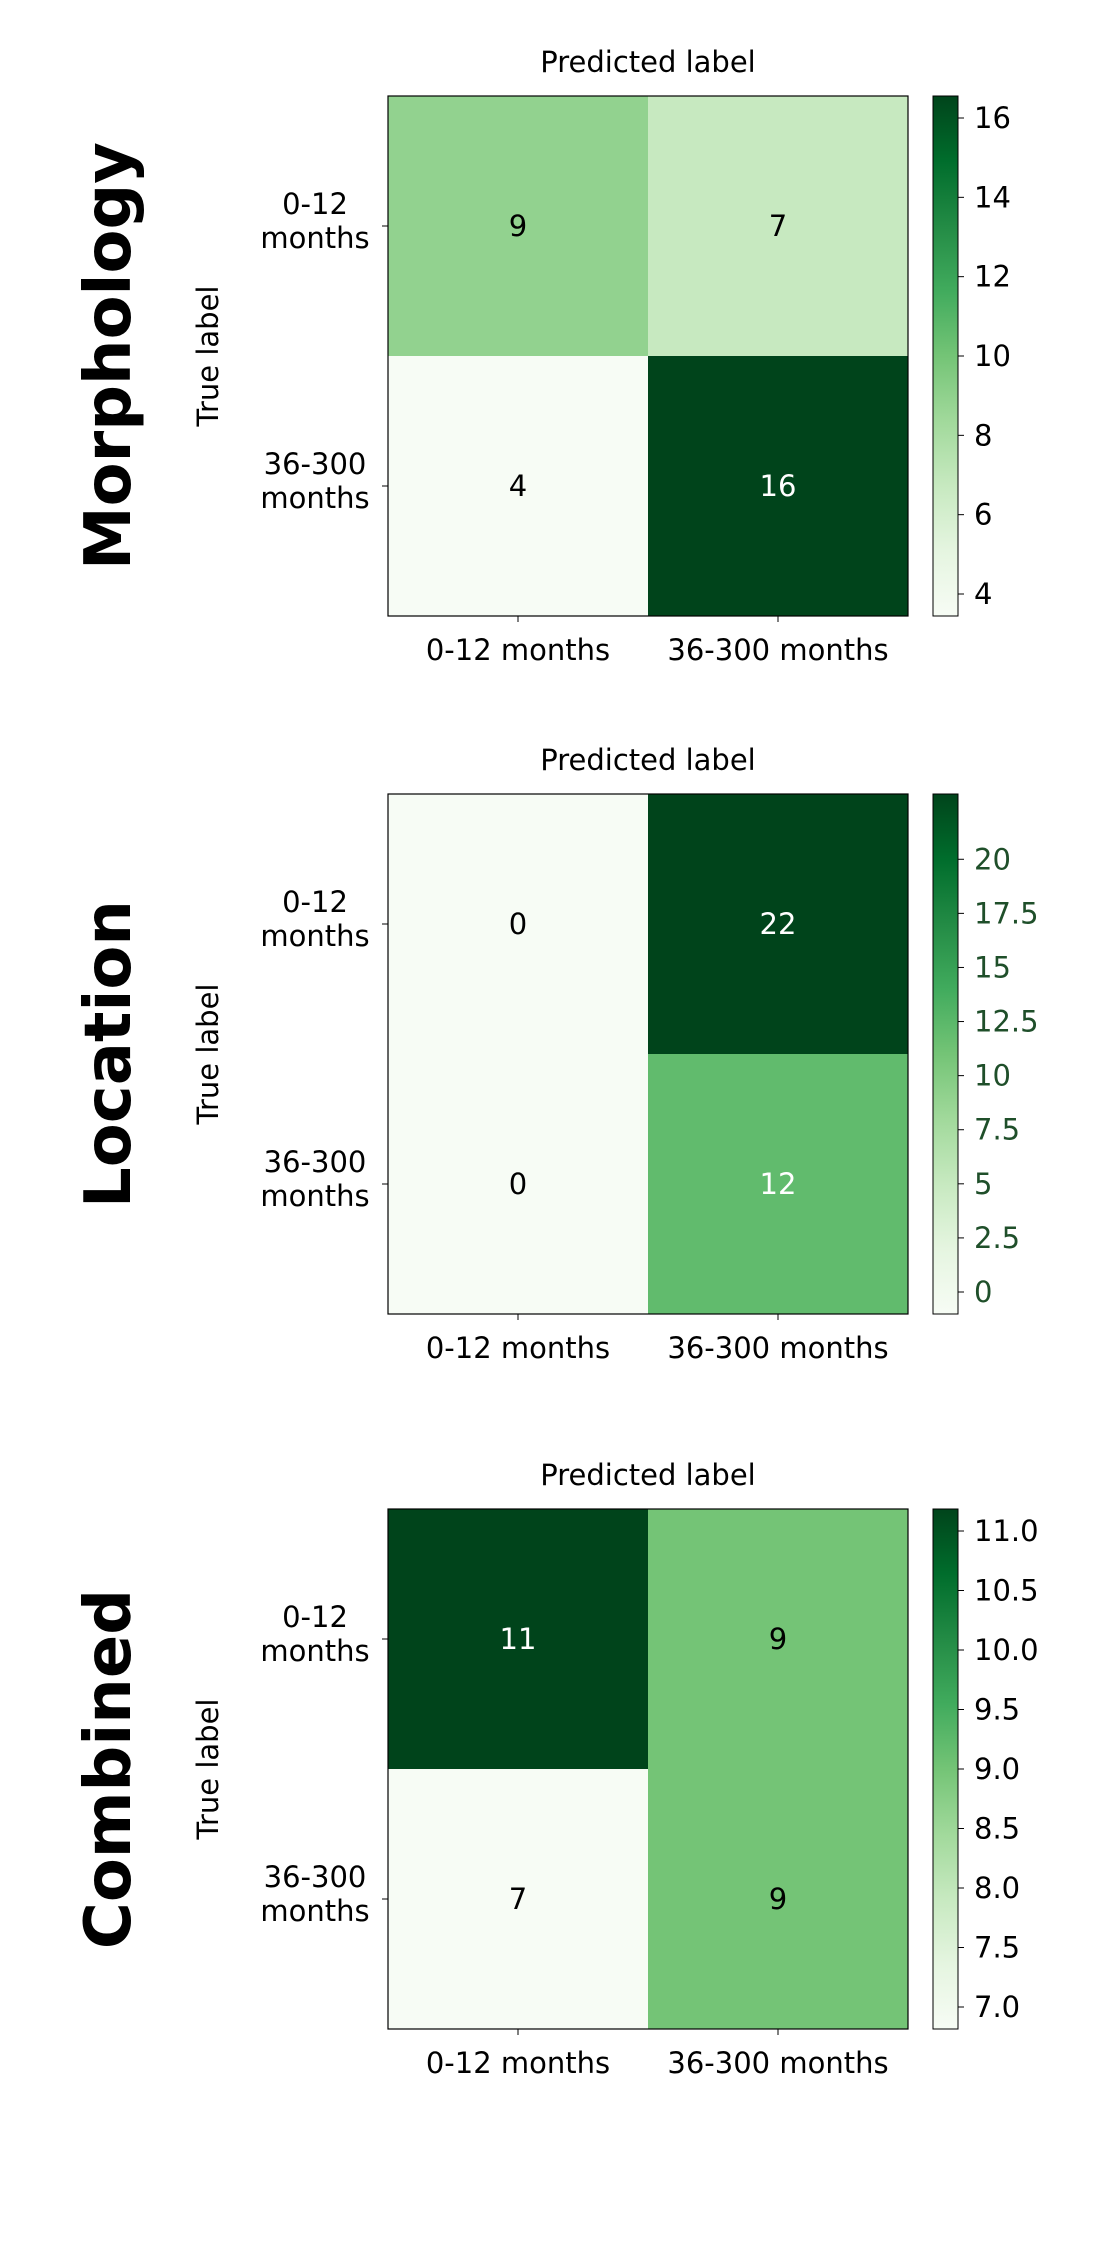  Describe the element at coordinates (997, 1769) in the screenshot. I see `colorbar-tick-label: 9.0` at that location.